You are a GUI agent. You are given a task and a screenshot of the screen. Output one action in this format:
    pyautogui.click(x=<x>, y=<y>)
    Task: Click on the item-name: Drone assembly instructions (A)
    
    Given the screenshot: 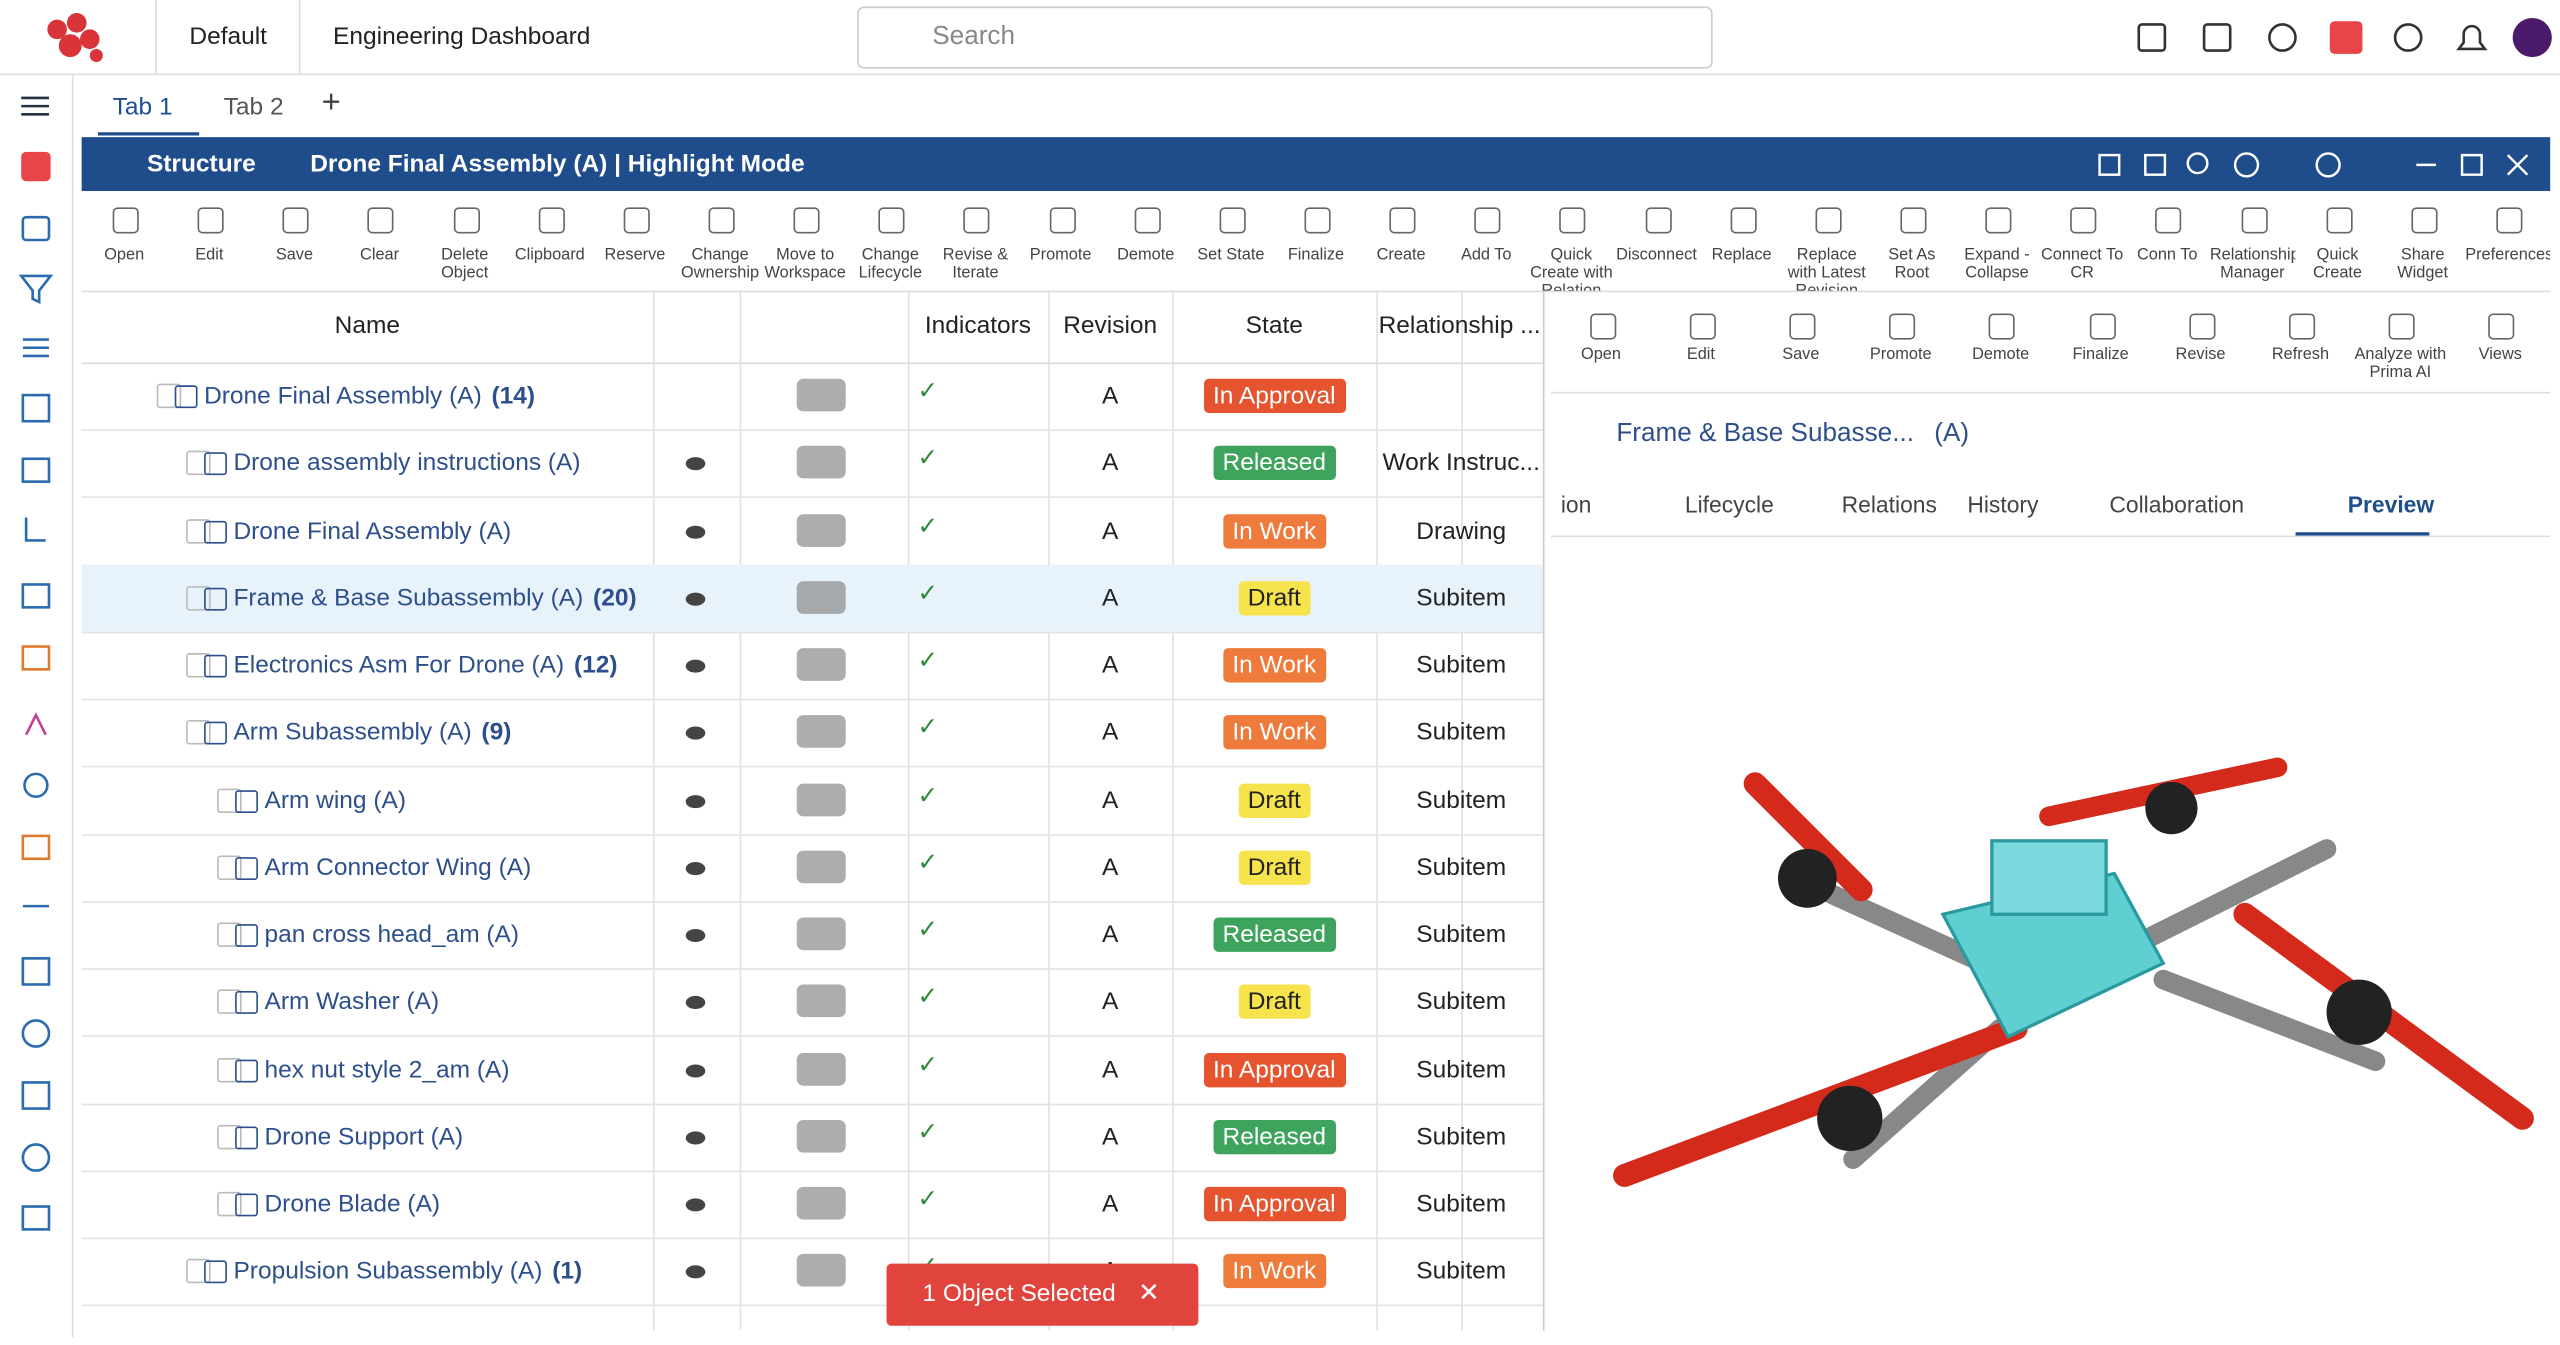 What is the action you would take?
    pyautogui.click(x=406, y=463)
    